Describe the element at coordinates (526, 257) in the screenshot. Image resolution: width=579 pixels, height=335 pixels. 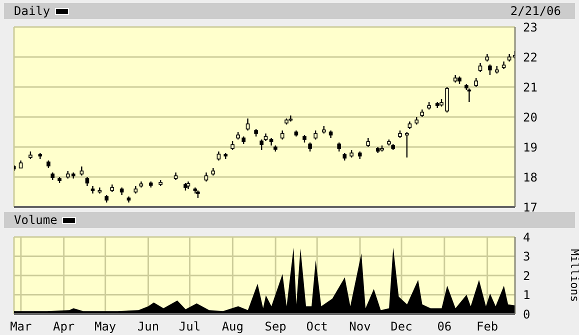
I see `y-tick-label: 3` at that location.